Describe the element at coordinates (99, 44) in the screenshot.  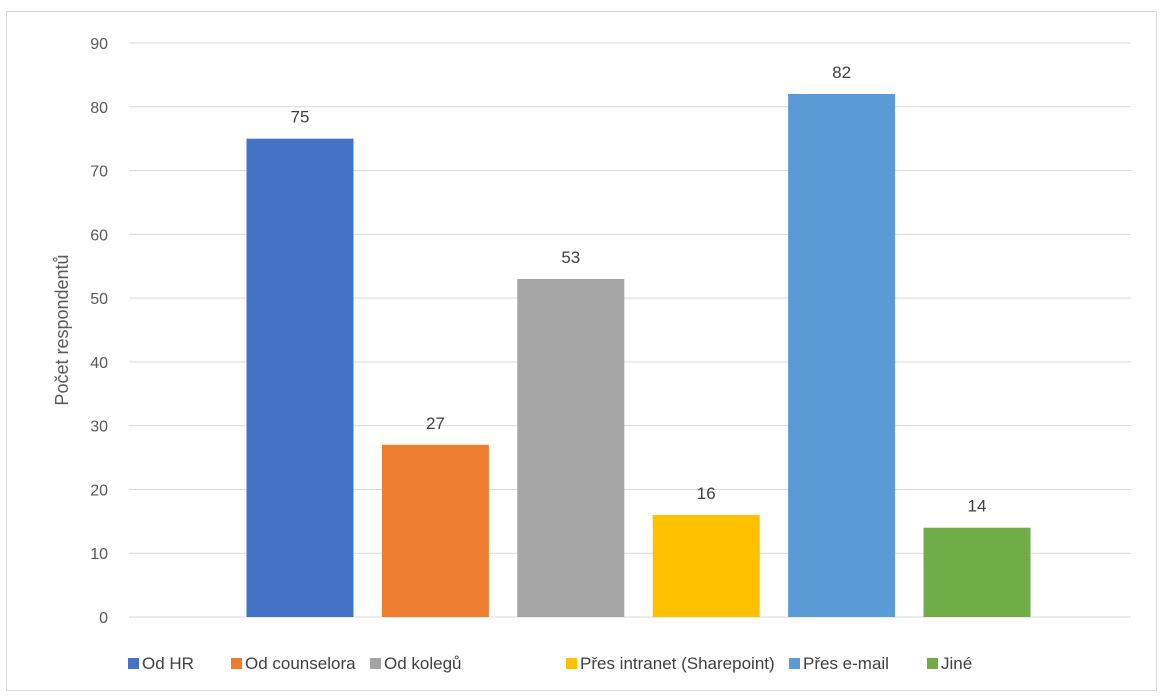
I see `y-tick-label: 90` at that location.